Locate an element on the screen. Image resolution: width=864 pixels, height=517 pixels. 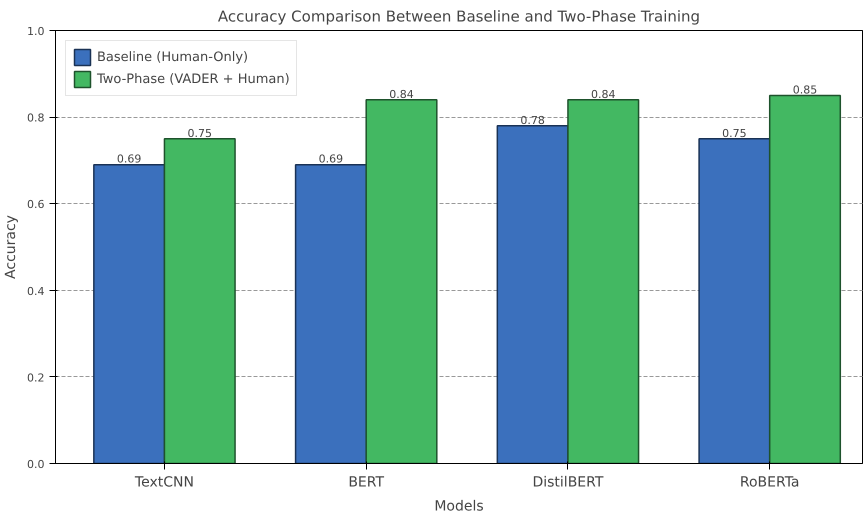
chart-title: Accuracy Comparison Between Baseline and Two-Phase Training is located at coordinates (459, 17).